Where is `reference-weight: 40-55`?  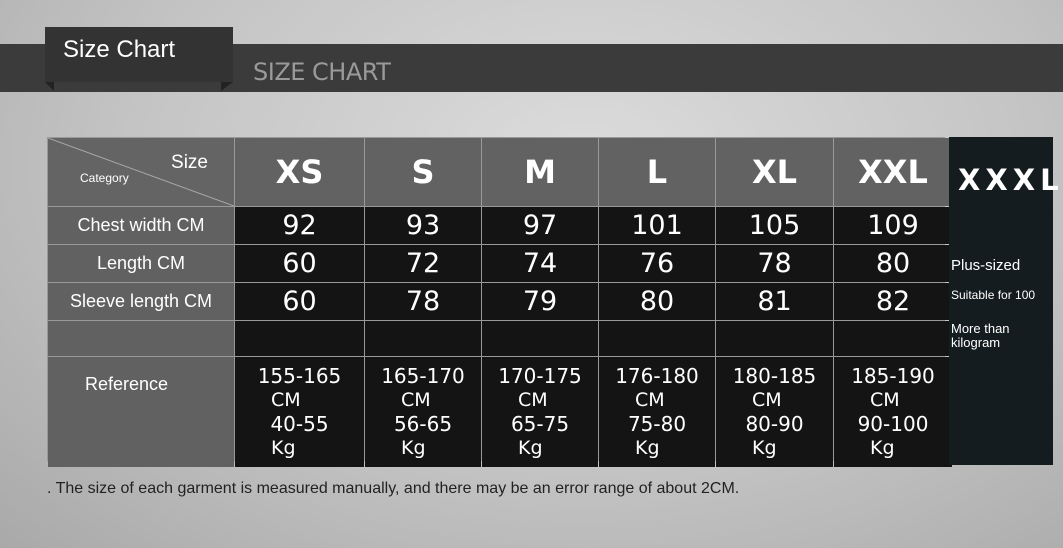 reference-weight: 40-55 is located at coordinates (299, 424).